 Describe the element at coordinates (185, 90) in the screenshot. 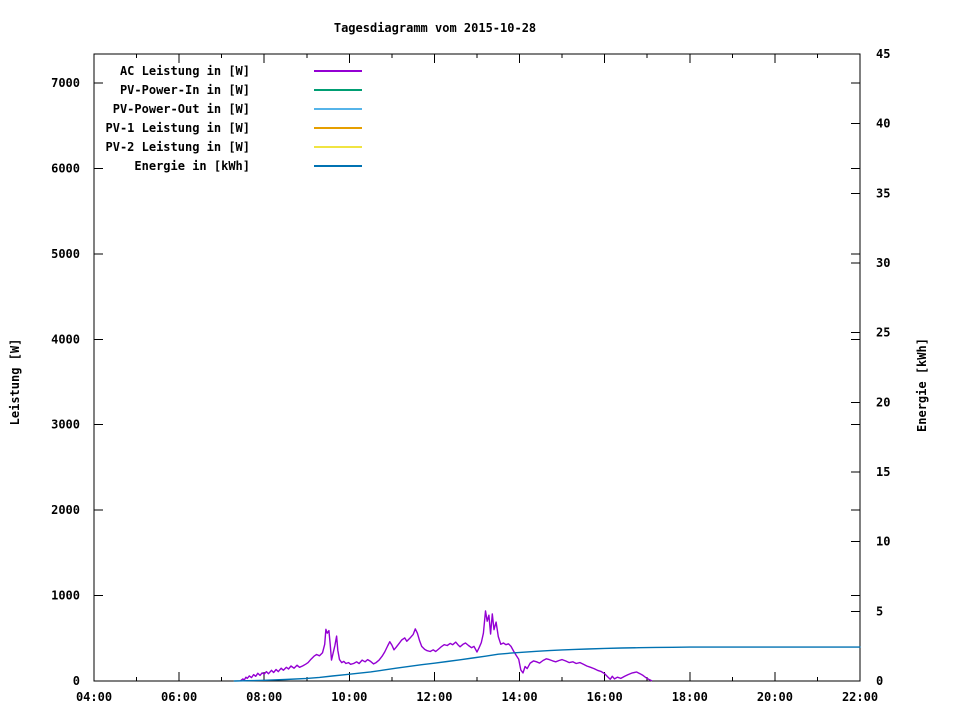

I see `legend-label-pv-power-in-in-w: PV-Power-In in [W]` at that location.